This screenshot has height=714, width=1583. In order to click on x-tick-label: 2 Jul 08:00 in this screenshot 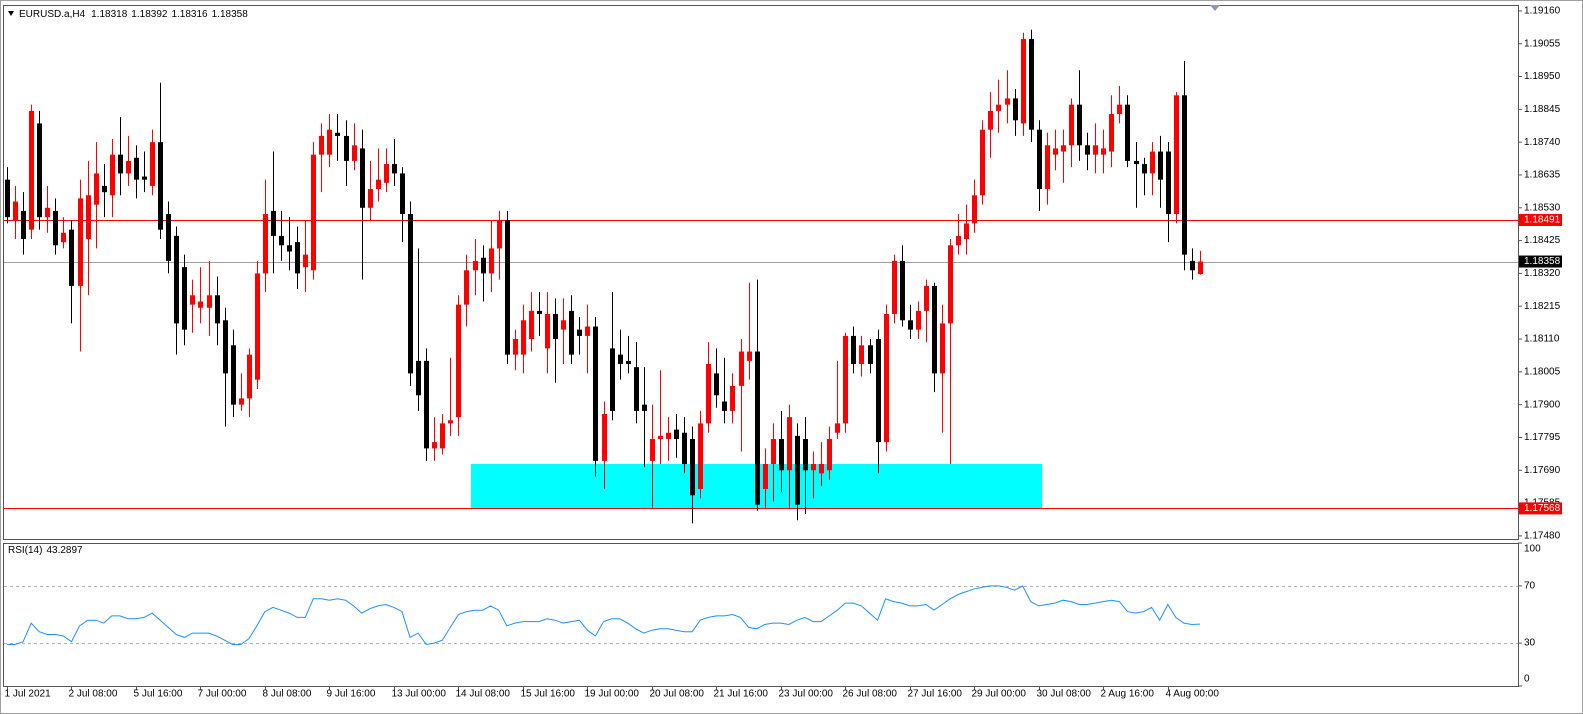, I will do `click(93, 694)`.